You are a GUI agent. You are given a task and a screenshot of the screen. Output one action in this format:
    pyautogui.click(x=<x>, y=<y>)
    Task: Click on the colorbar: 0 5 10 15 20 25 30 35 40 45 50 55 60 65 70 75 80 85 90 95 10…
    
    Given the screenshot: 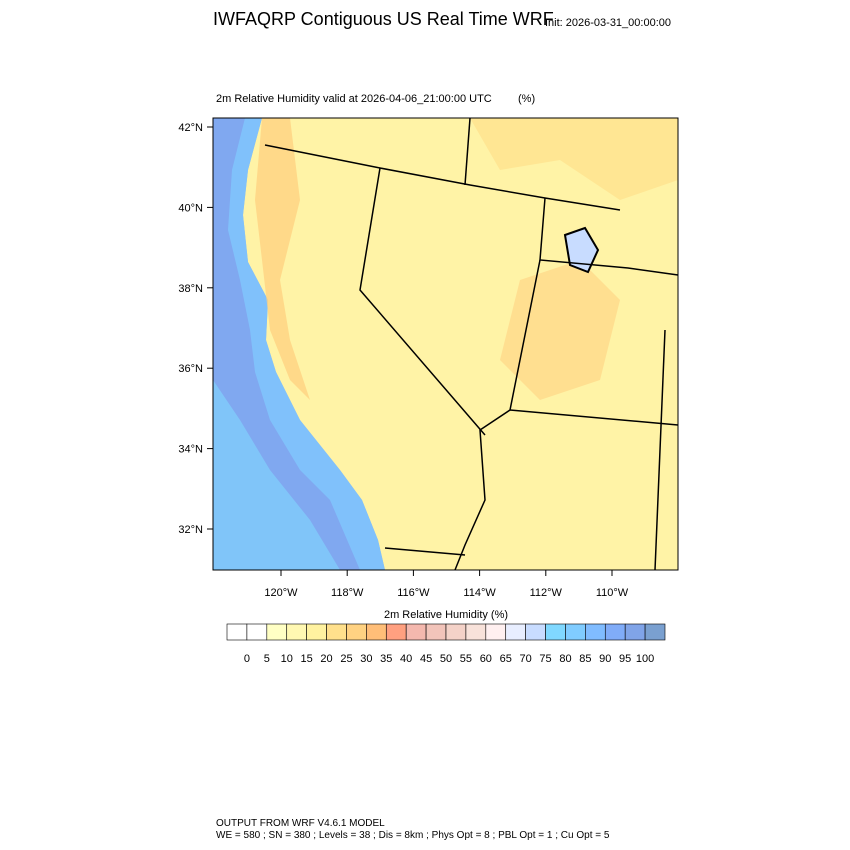 What is the action you would take?
    pyautogui.click(x=446, y=644)
    